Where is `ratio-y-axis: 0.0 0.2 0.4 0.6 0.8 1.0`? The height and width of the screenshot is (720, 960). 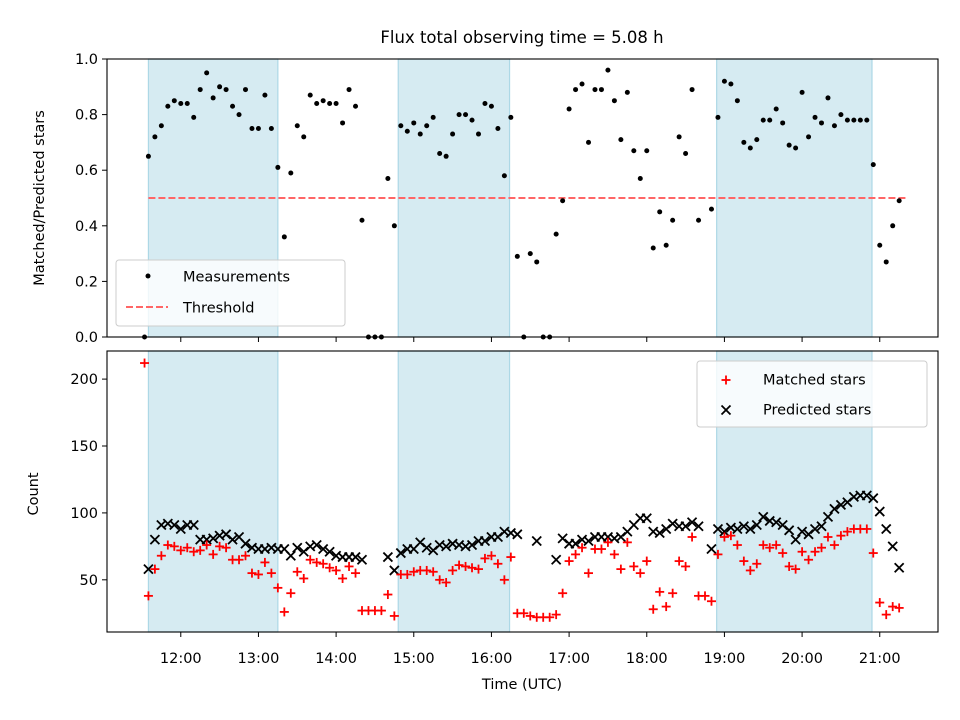 ratio-y-axis: 0.0 0.2 0.4 0.6 0.8 1.0 is located at coordinates (91, 199).